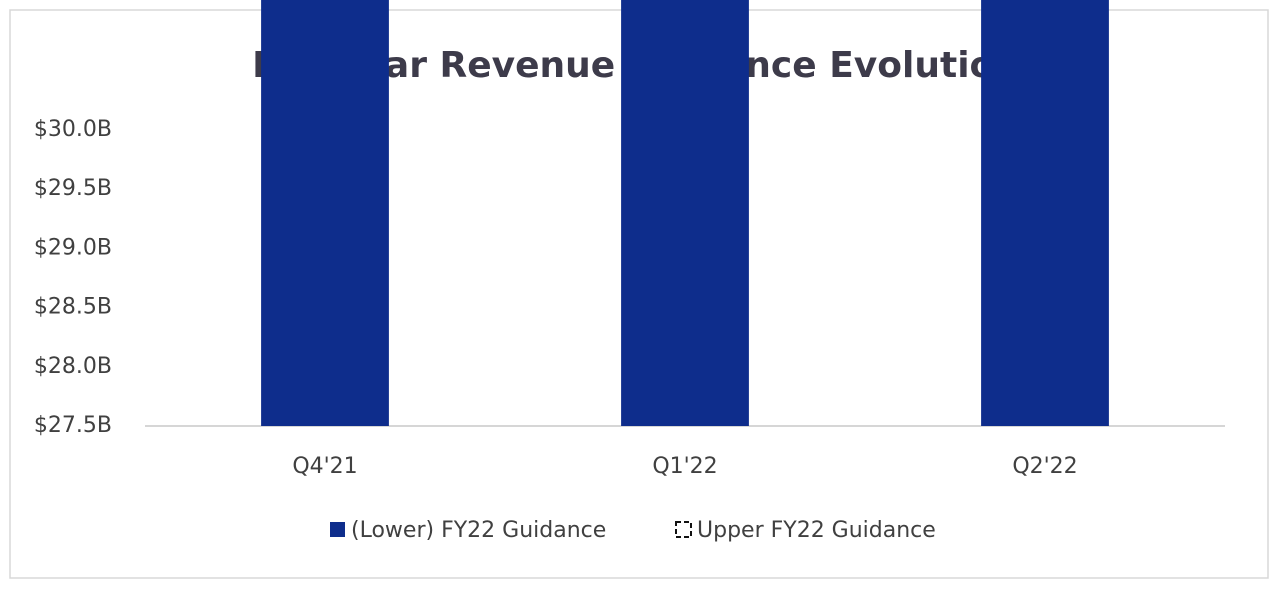 The height and width of the screenshot is (594, 1280). Describe the element at coordinates (73, 247) in the screenshot. I see `y-tick-label: $29.0B` at that location.